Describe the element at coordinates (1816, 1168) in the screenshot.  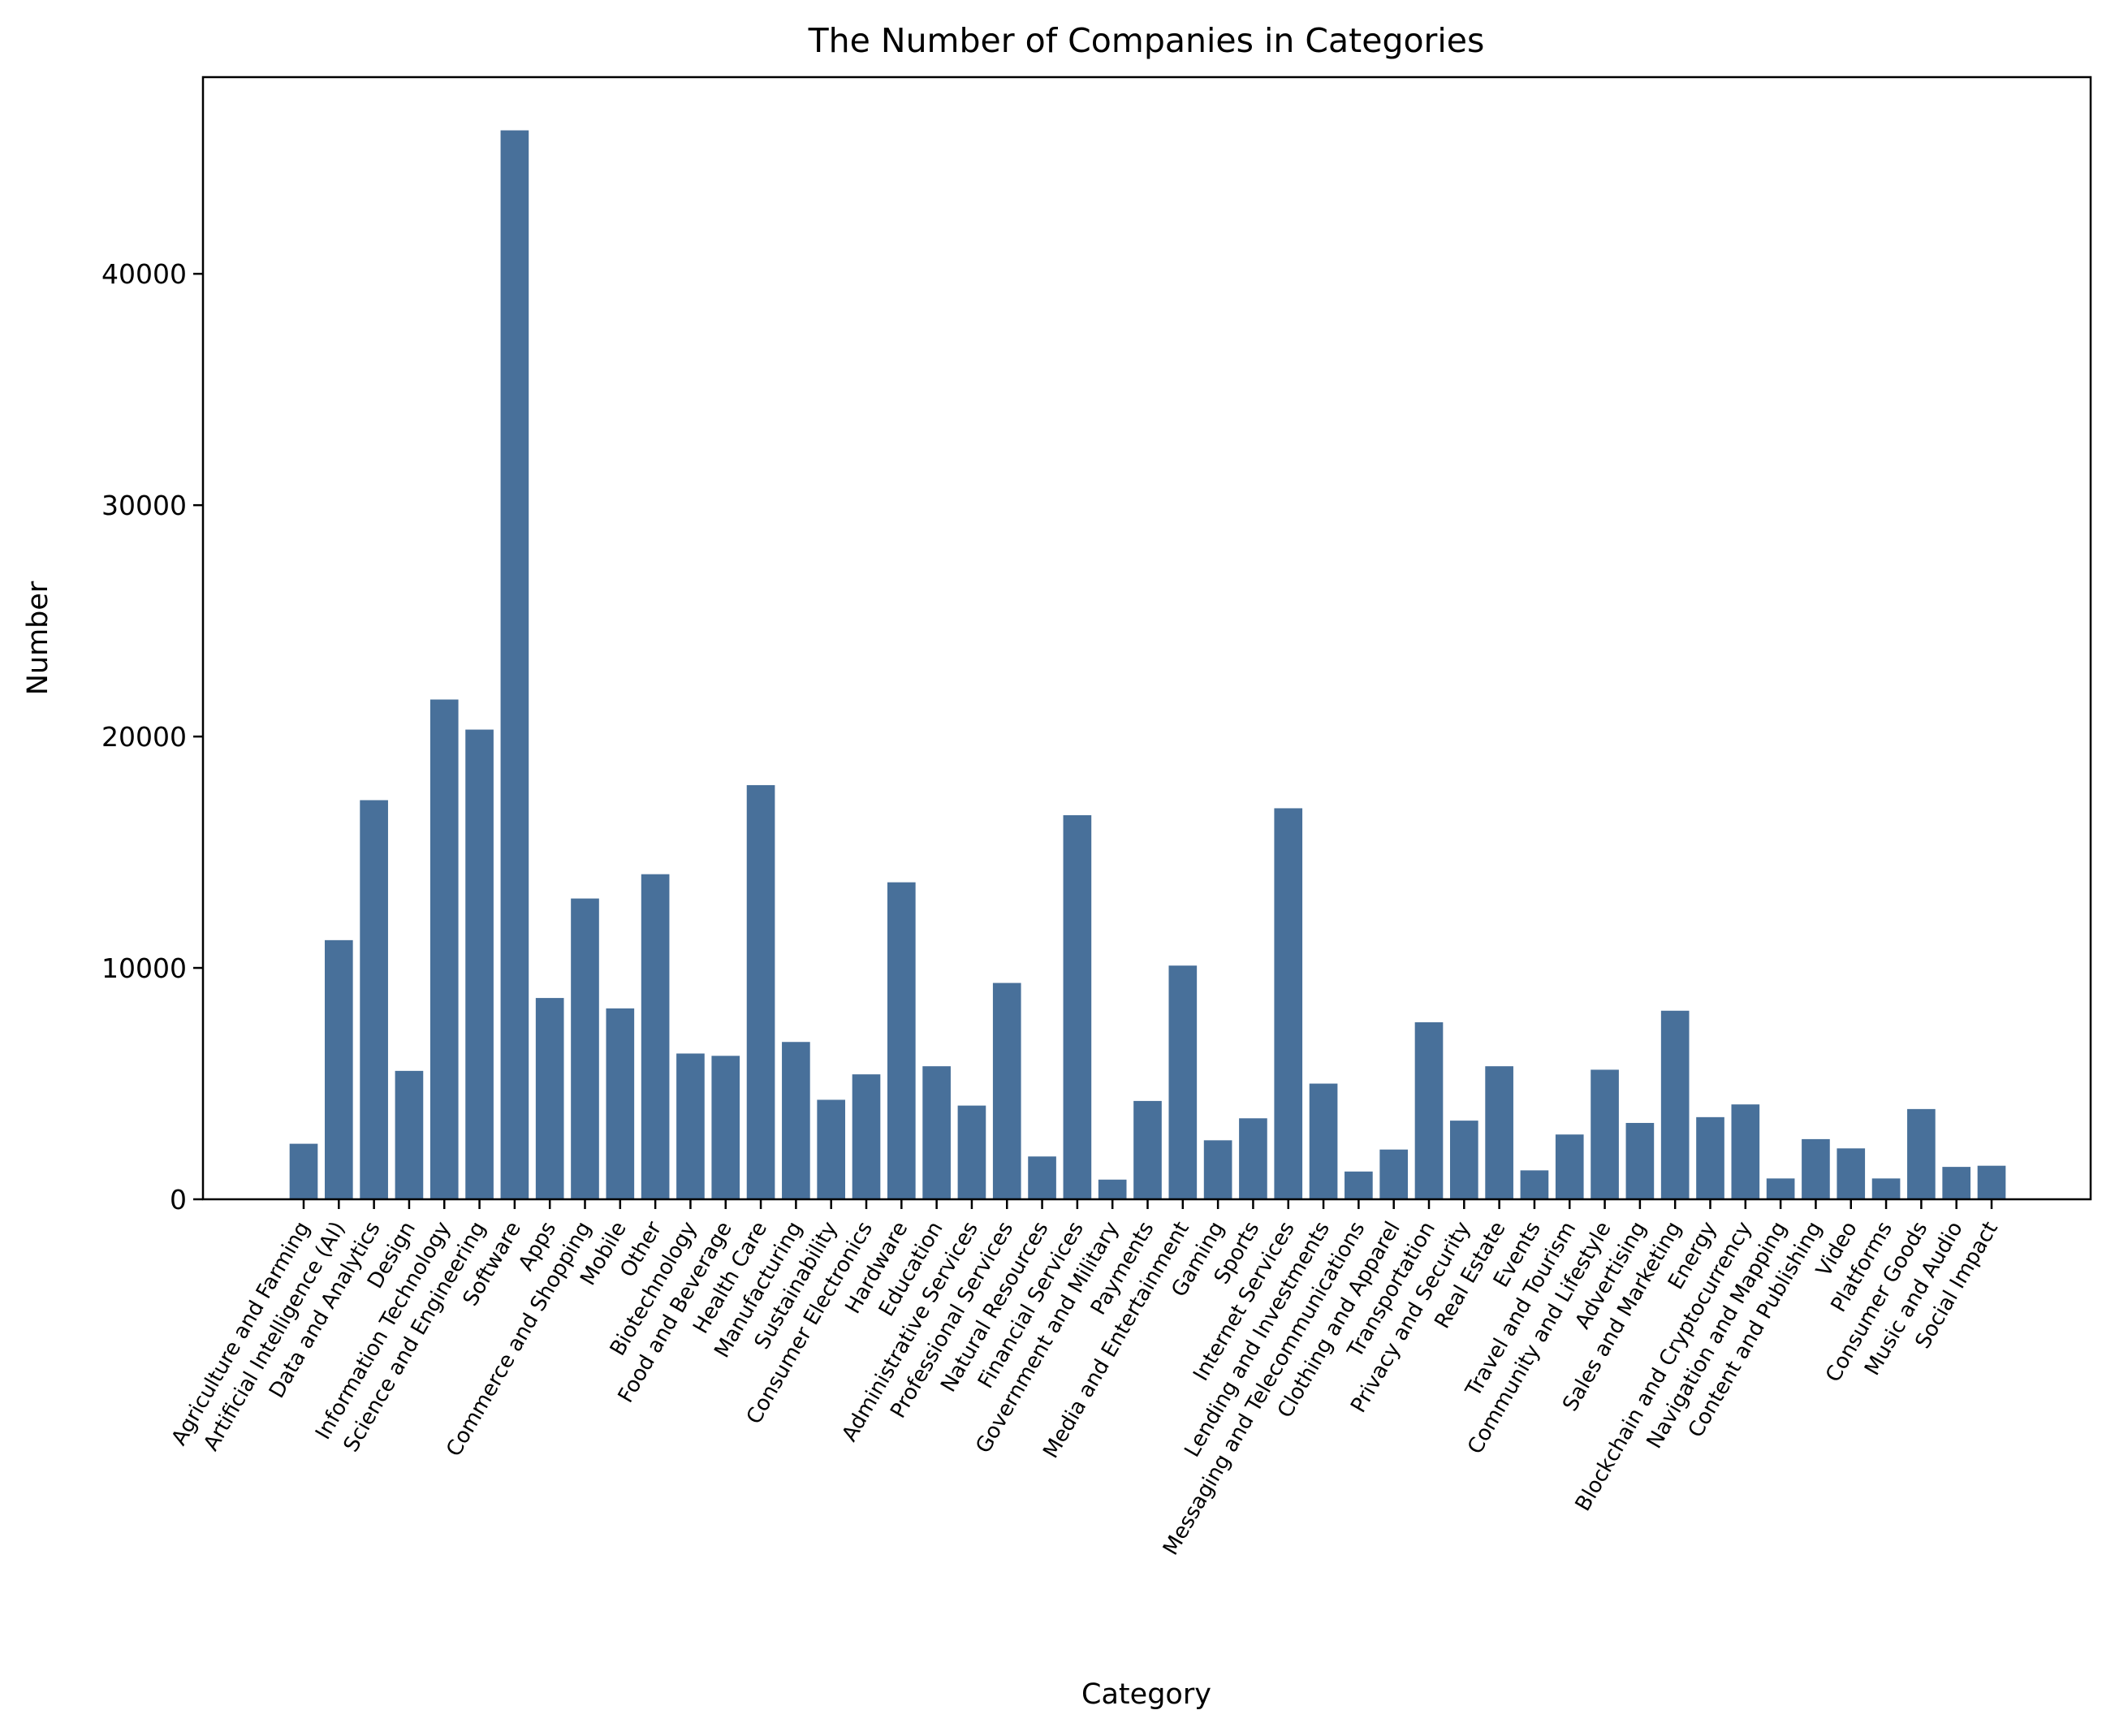
I see `bar-content-and-publishing` at that location.